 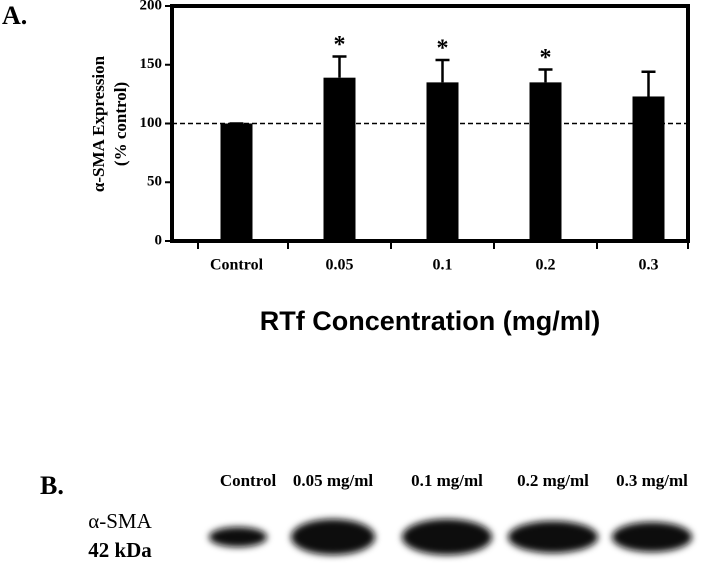 I want to click on x-tick-label: 0.2, so click(x=546, y=265).